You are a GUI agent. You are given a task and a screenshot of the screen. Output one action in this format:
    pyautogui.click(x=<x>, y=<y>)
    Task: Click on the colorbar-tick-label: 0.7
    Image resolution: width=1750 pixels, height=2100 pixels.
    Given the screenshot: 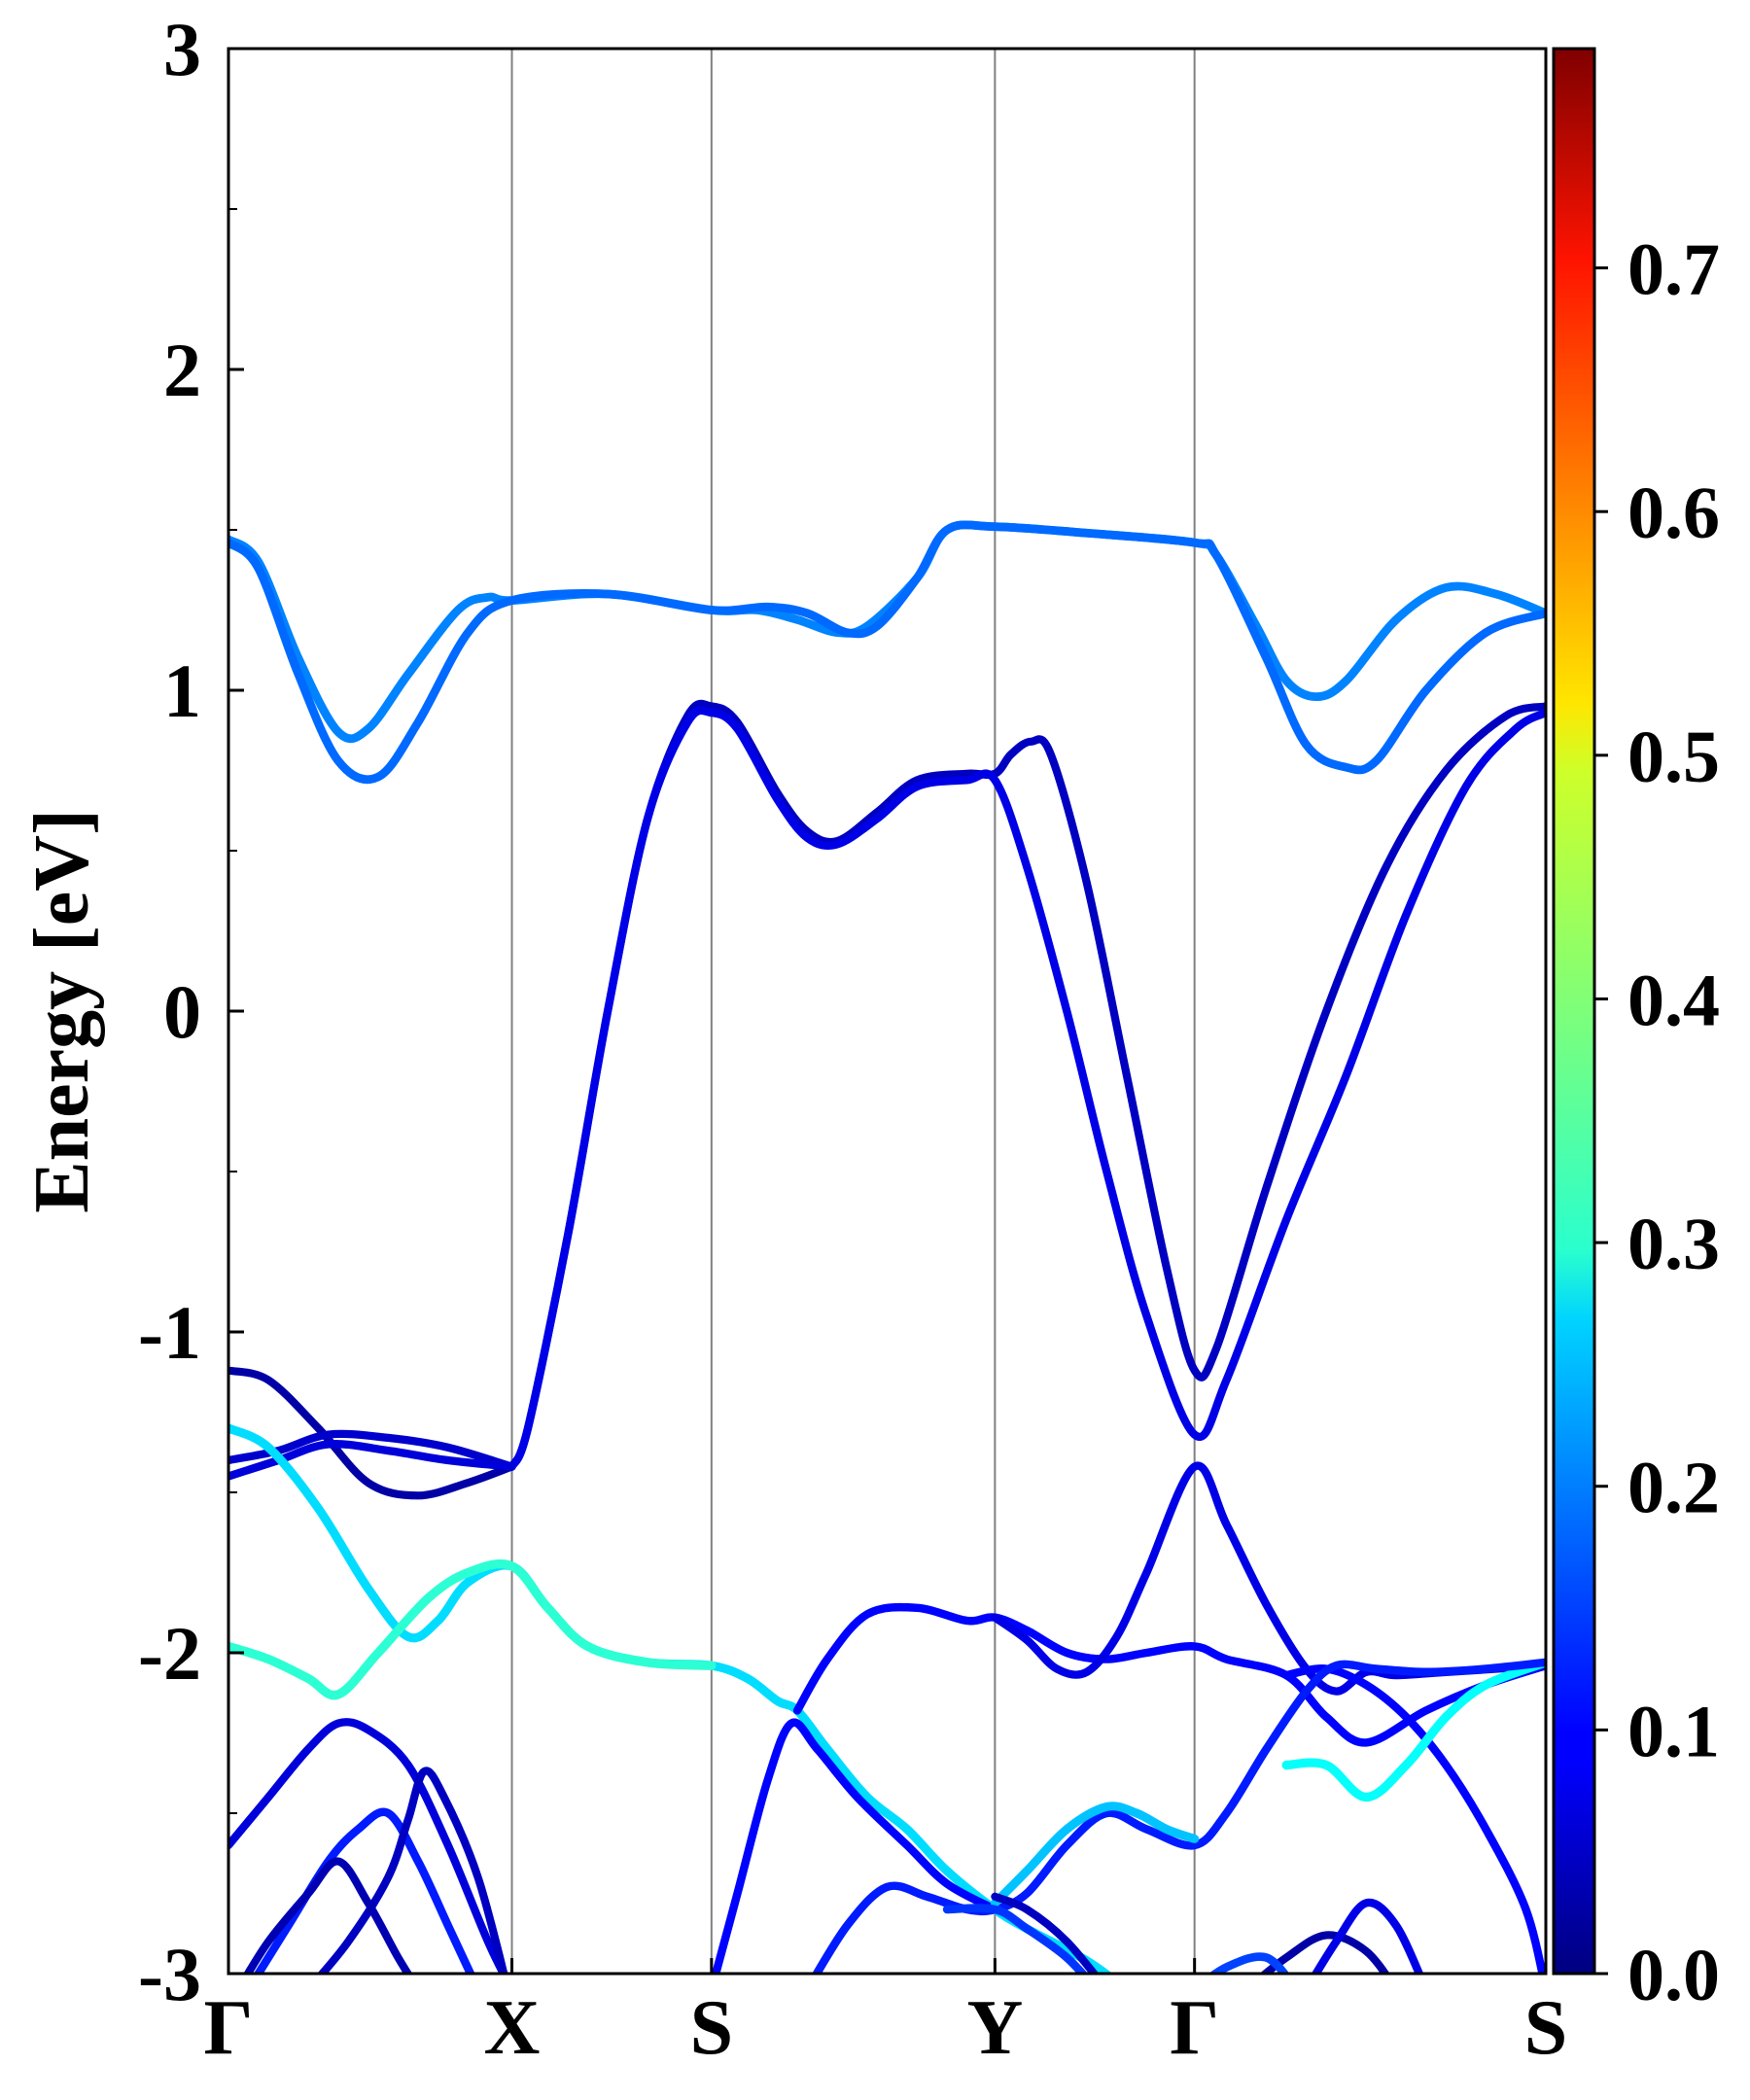 What is the action you would take?
    pyautogui.click(x=1674, y=270)
    